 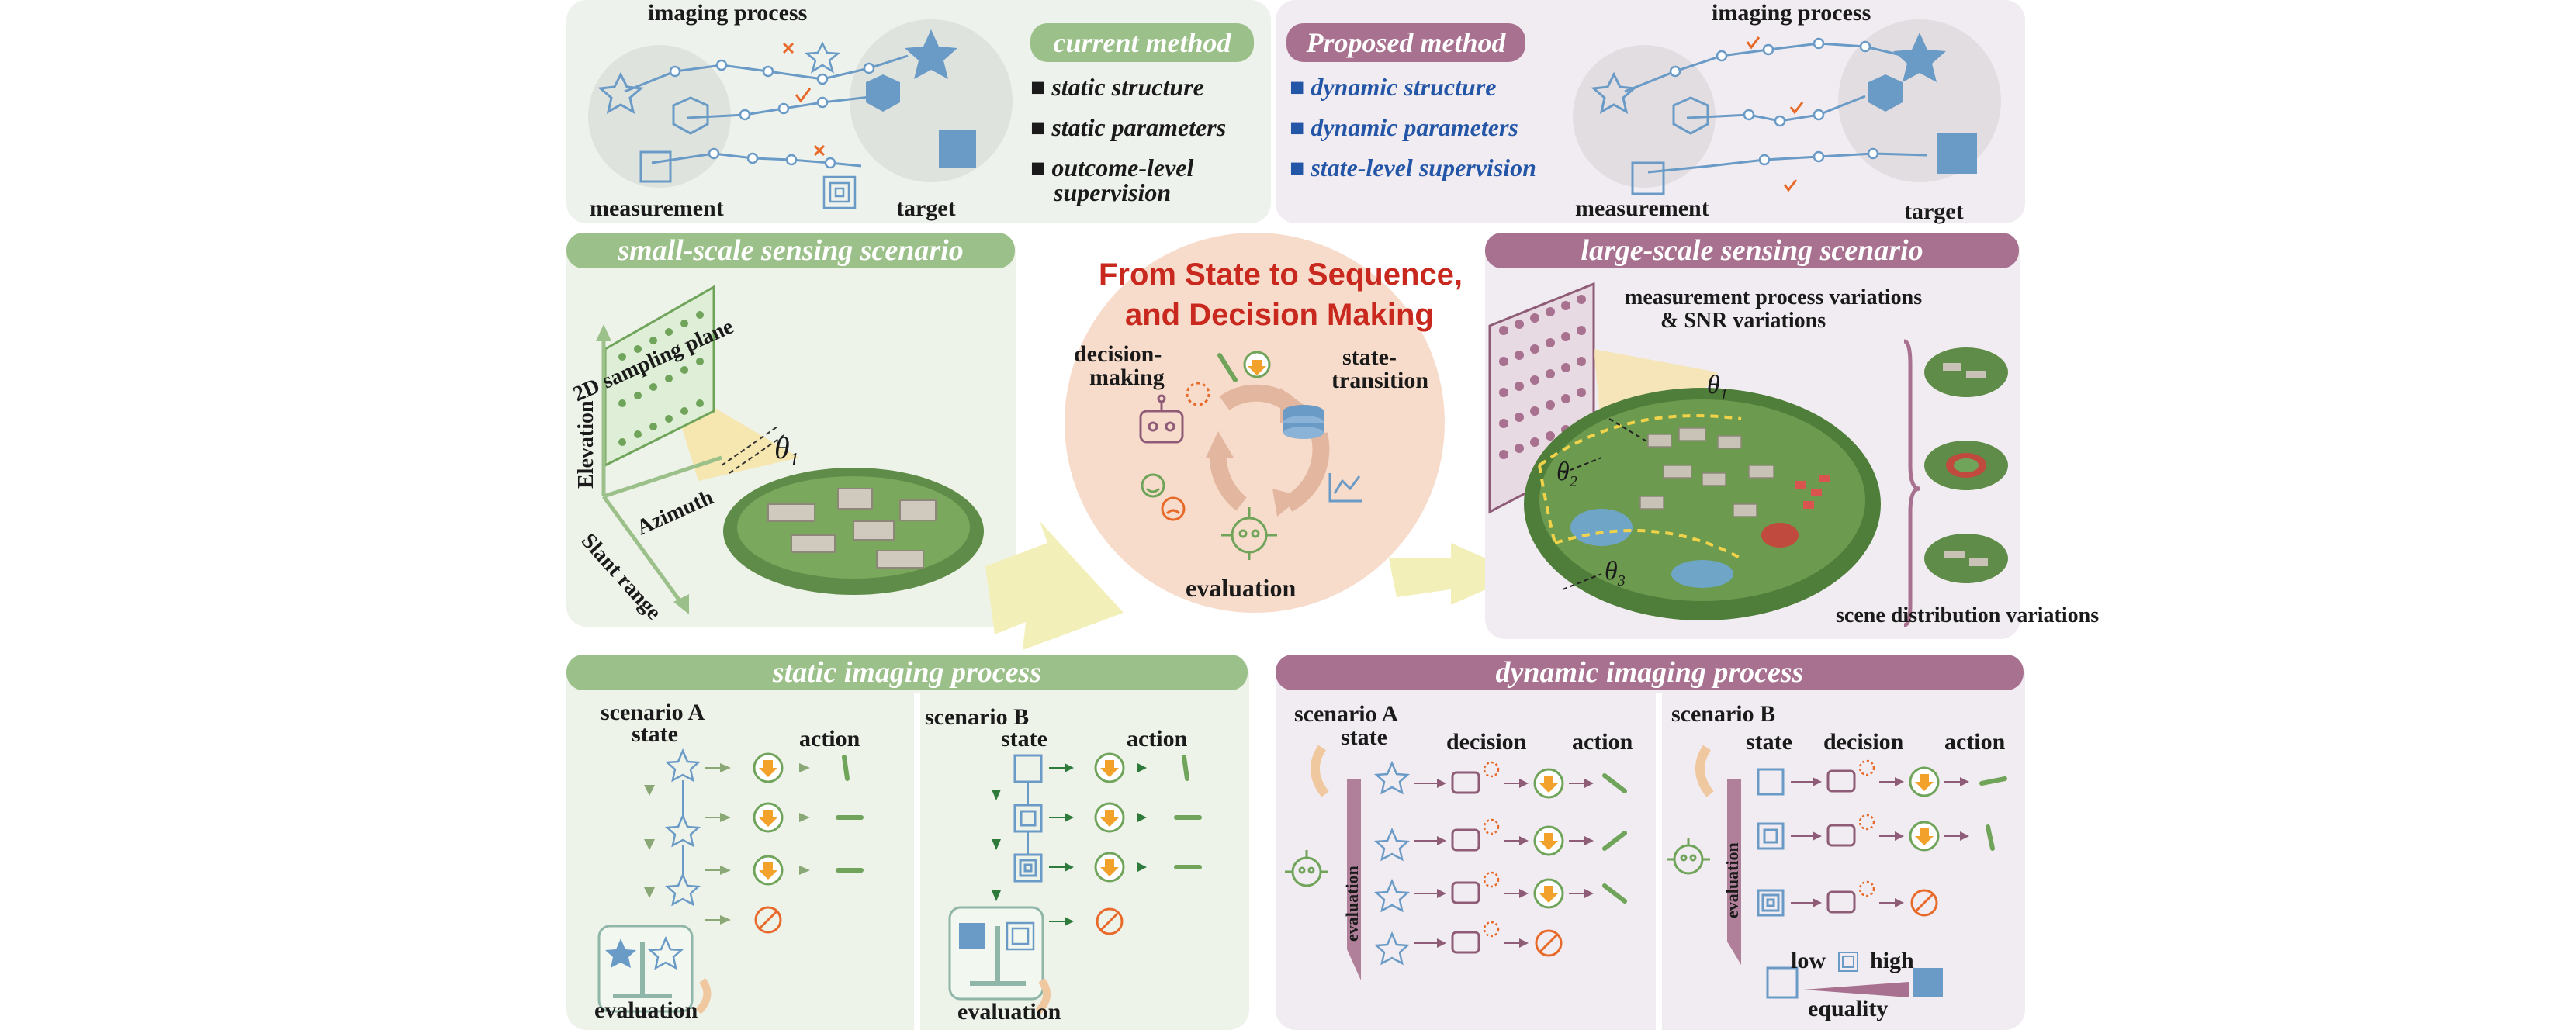 I want to click on static-process-diagram, so click(x=899, y=881).